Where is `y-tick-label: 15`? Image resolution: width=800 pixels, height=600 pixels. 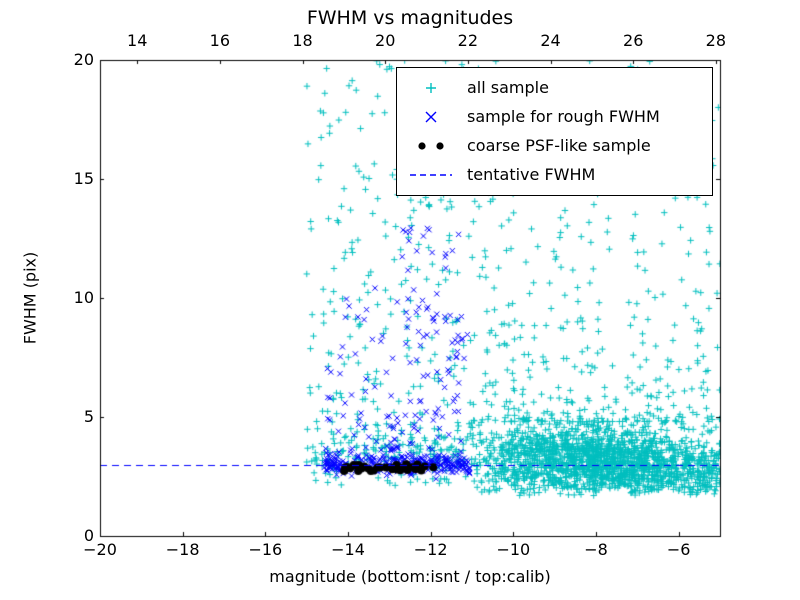 y-tick-label: 15 is located at coordinates (83, 178).